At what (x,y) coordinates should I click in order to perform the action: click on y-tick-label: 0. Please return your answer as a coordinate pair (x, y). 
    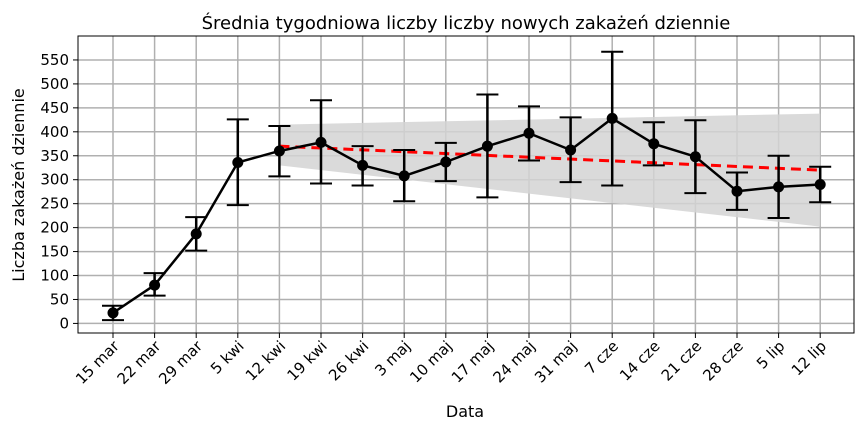
    Looking at the image, I should click on (64, 323).